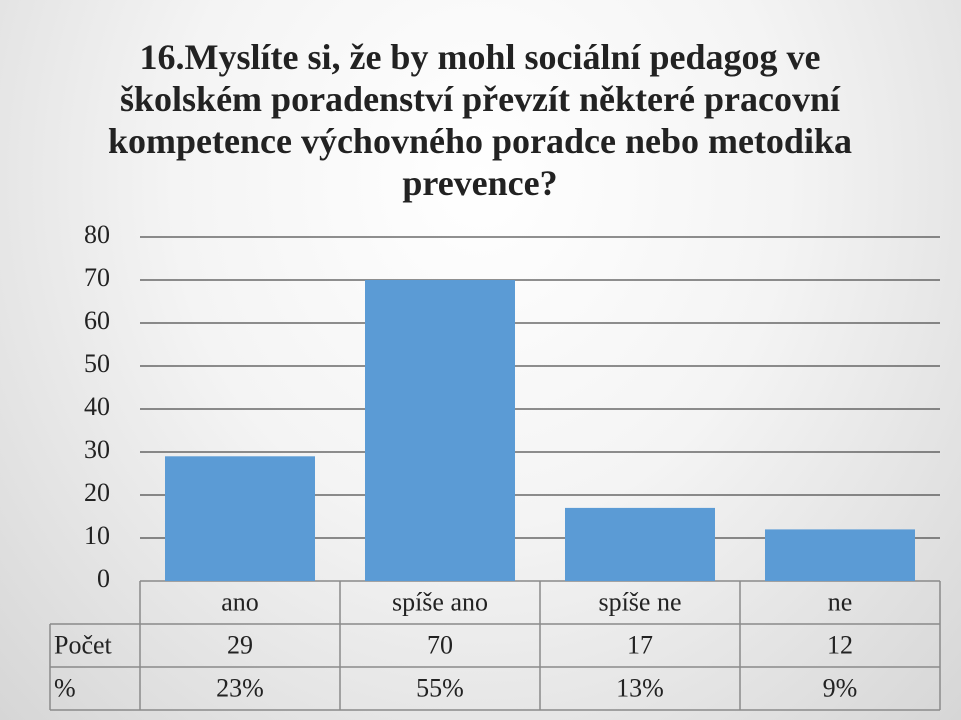  What do you see at coordinates (97, 449) in the screenshot?
I see `y-tick-label: 30` at bounding box center [97, 449].